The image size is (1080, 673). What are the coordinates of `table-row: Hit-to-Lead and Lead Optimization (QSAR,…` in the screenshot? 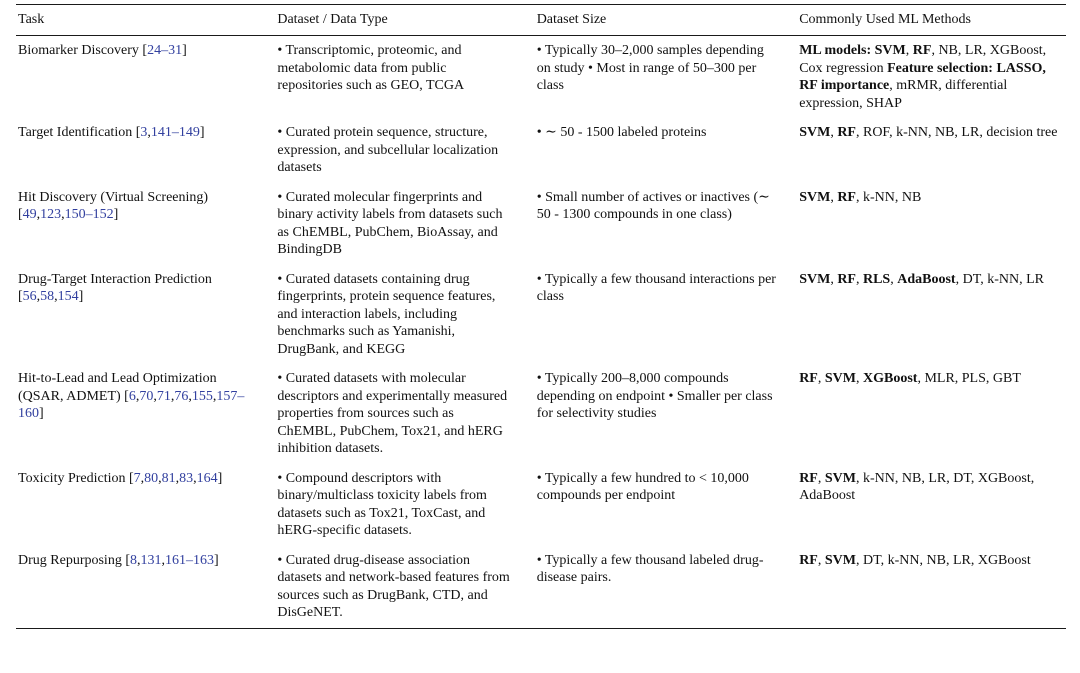 It's located at (541, 414).